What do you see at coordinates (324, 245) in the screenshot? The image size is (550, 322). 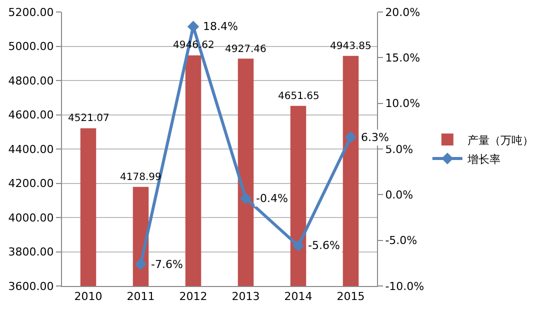 I see `data-label: -5.6%` at bounding box center [324, 245].